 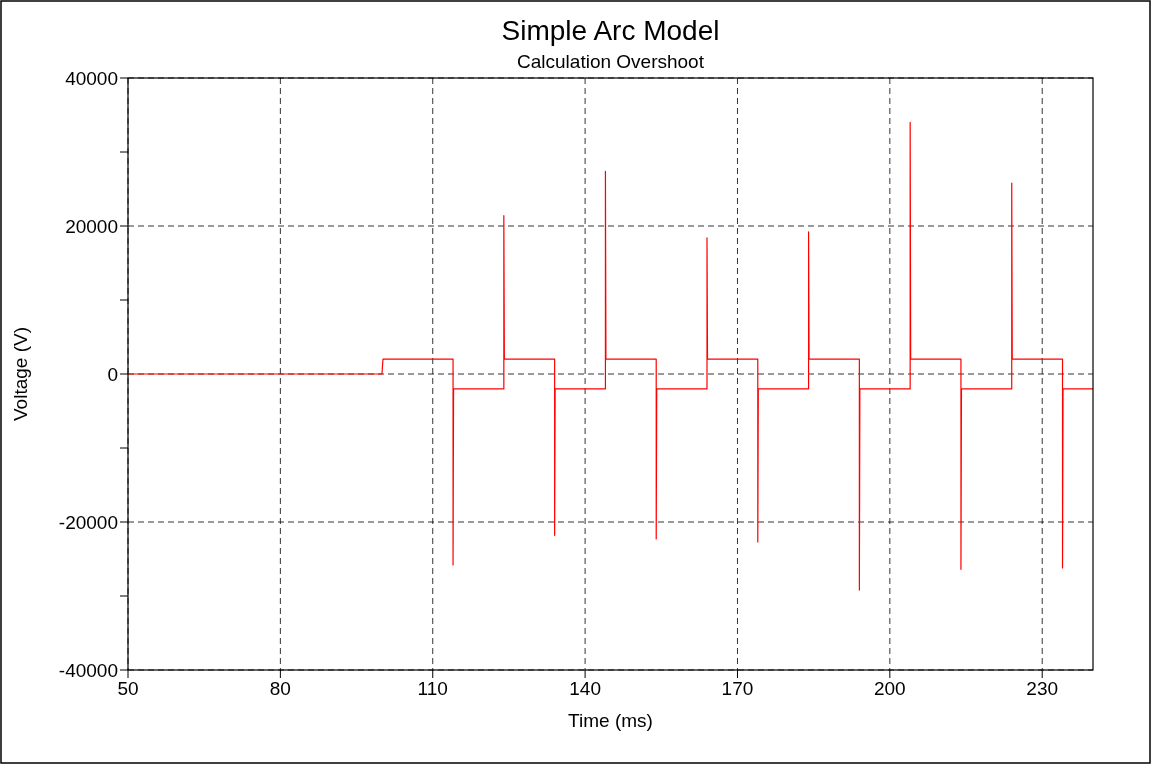 I want to click on y-tick-label: 0, so click(x=112, y=374).